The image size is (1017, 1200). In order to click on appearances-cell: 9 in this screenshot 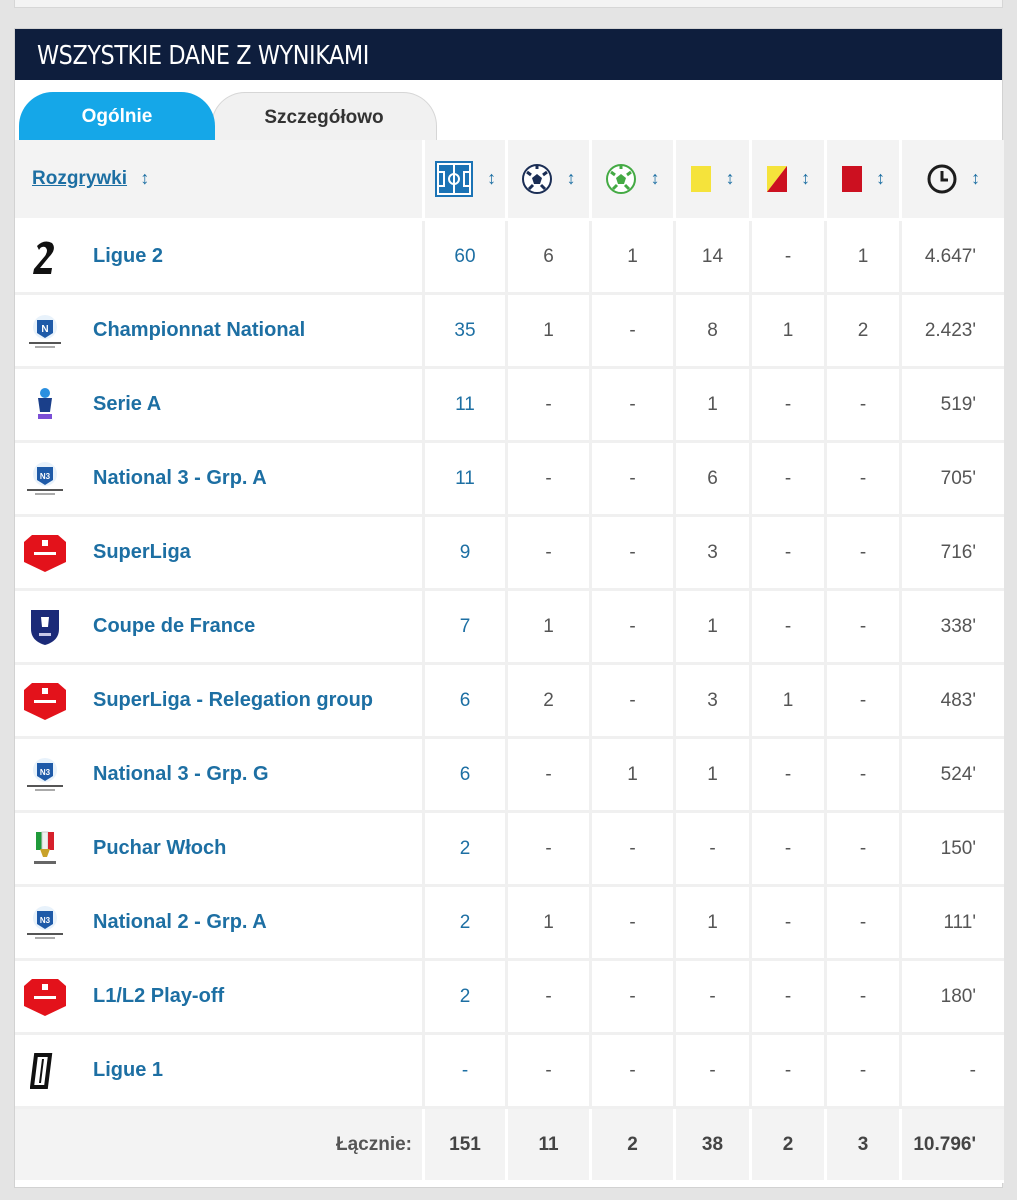, I will do `click(466, 554)`.